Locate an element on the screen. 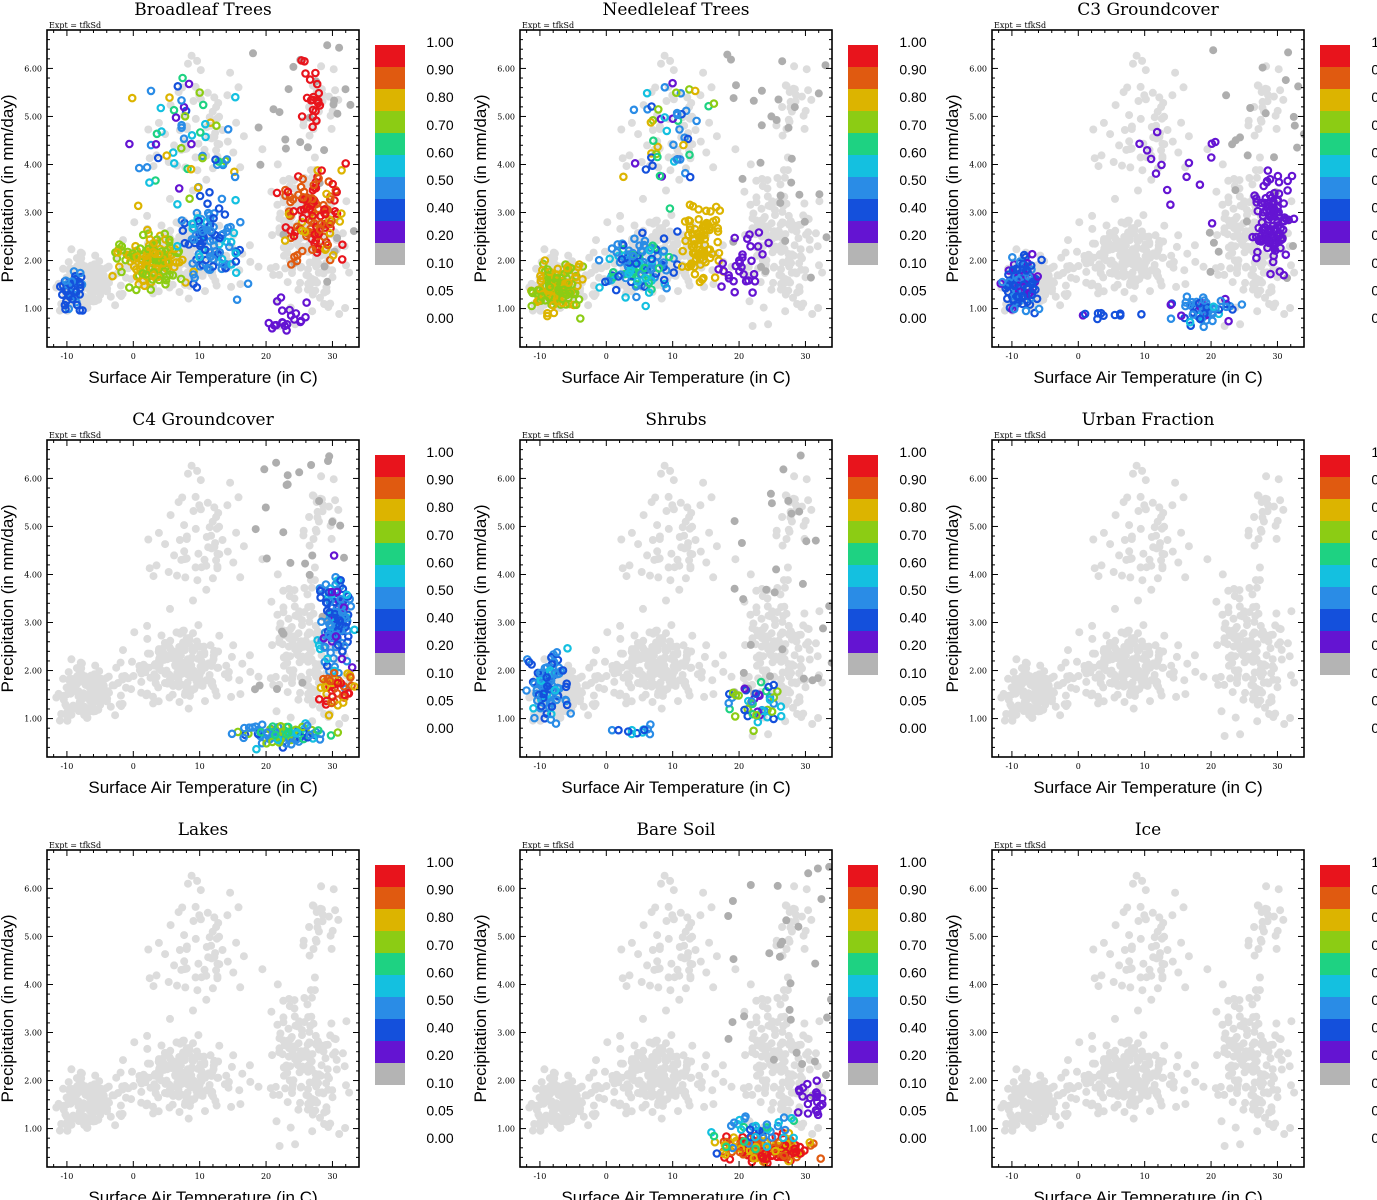 Image resolution: width=1377 pixels, height=1200 pixels. plot-frame is located at coordinates (676, 188).